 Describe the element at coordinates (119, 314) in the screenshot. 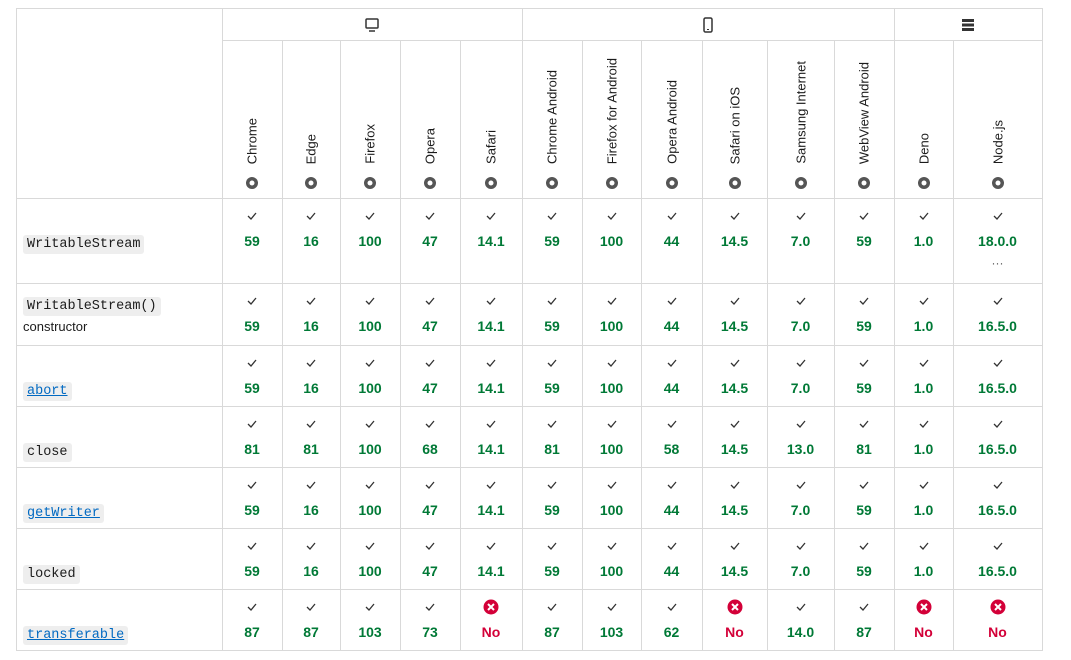

I see `feature-cell: WritableStream() constructor` at that location.